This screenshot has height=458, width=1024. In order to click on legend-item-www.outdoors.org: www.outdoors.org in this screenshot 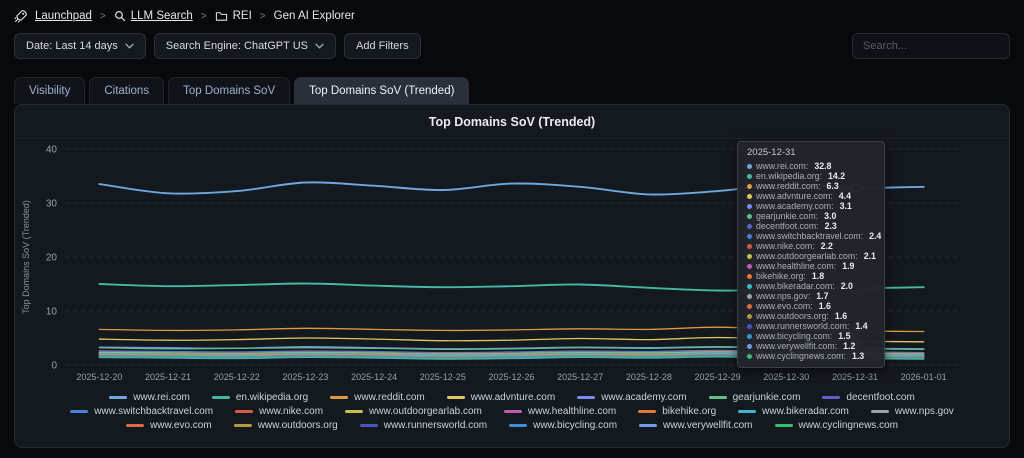, I will do `click(285, 425)`.